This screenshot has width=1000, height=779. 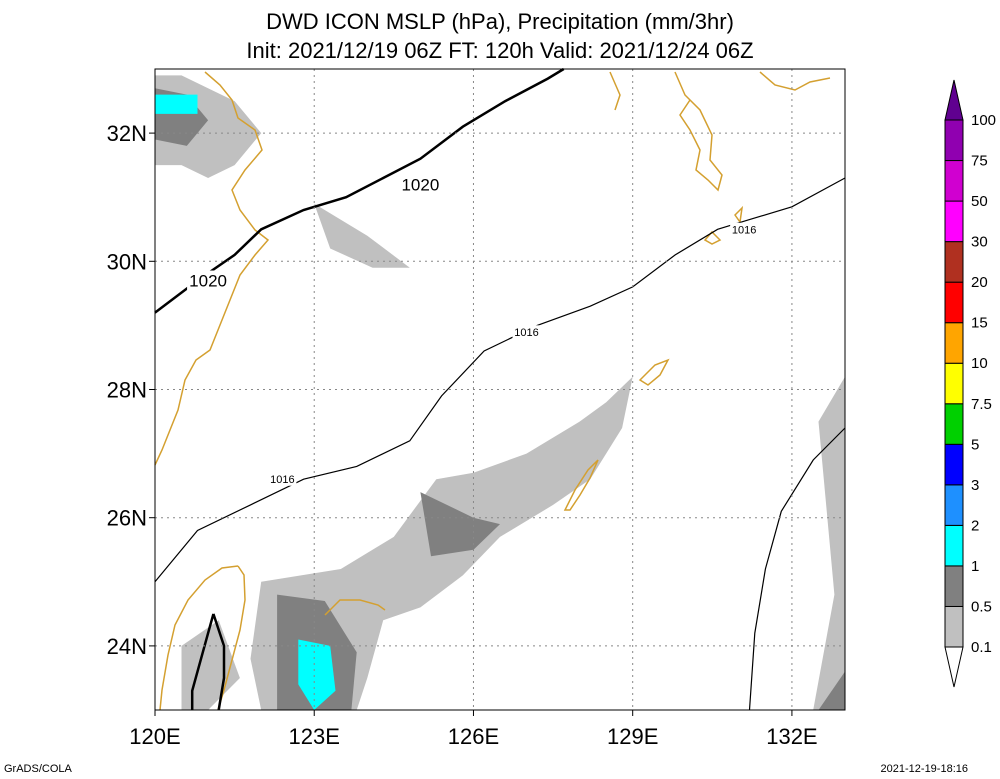 What do you see at coordinates (981, 606) in the screenshot?
I see `colorbar-label-1: 0.5` at bounding box center [981, 606].